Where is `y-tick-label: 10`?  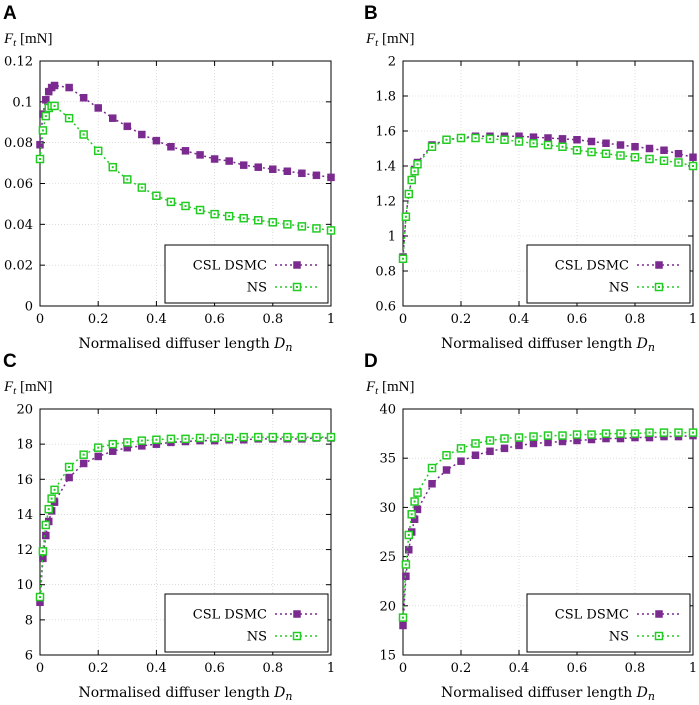 y-tick-label: 10 is located at coordinates (24, 585).